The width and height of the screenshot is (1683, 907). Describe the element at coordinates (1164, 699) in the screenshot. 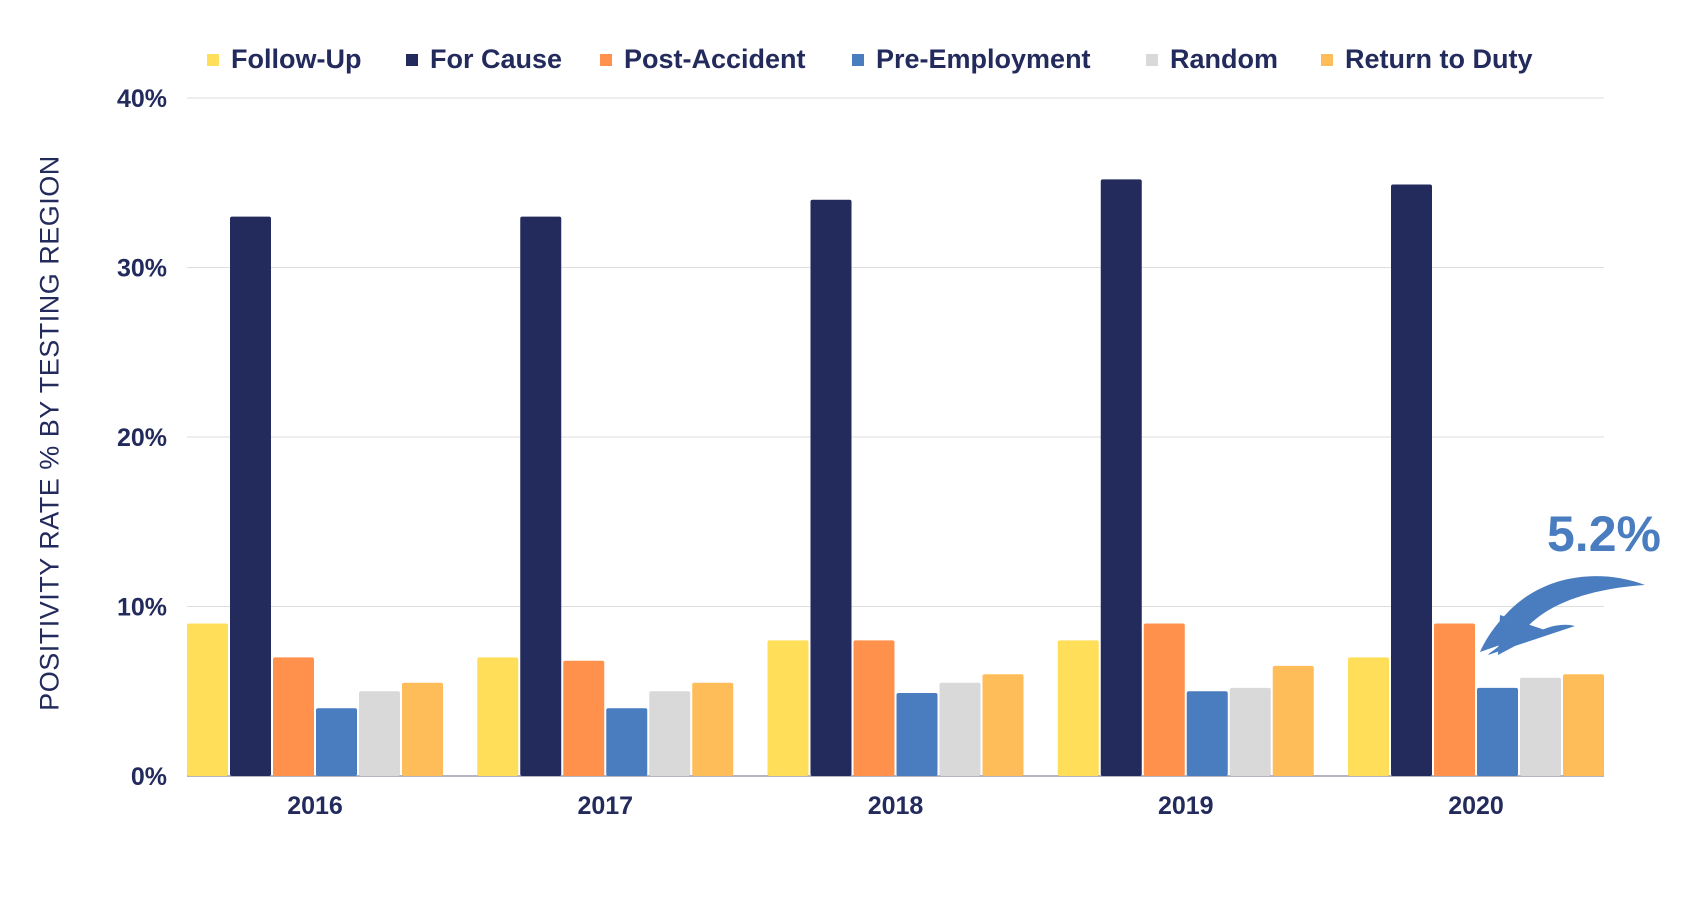

I see `bar-post-accident-2019` at that location.